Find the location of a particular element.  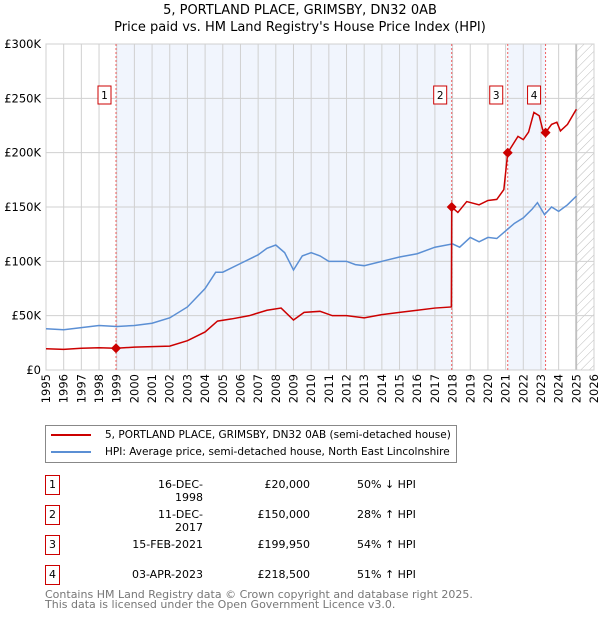

x-tick-label: 2000 is located at coordinates (134, 388).